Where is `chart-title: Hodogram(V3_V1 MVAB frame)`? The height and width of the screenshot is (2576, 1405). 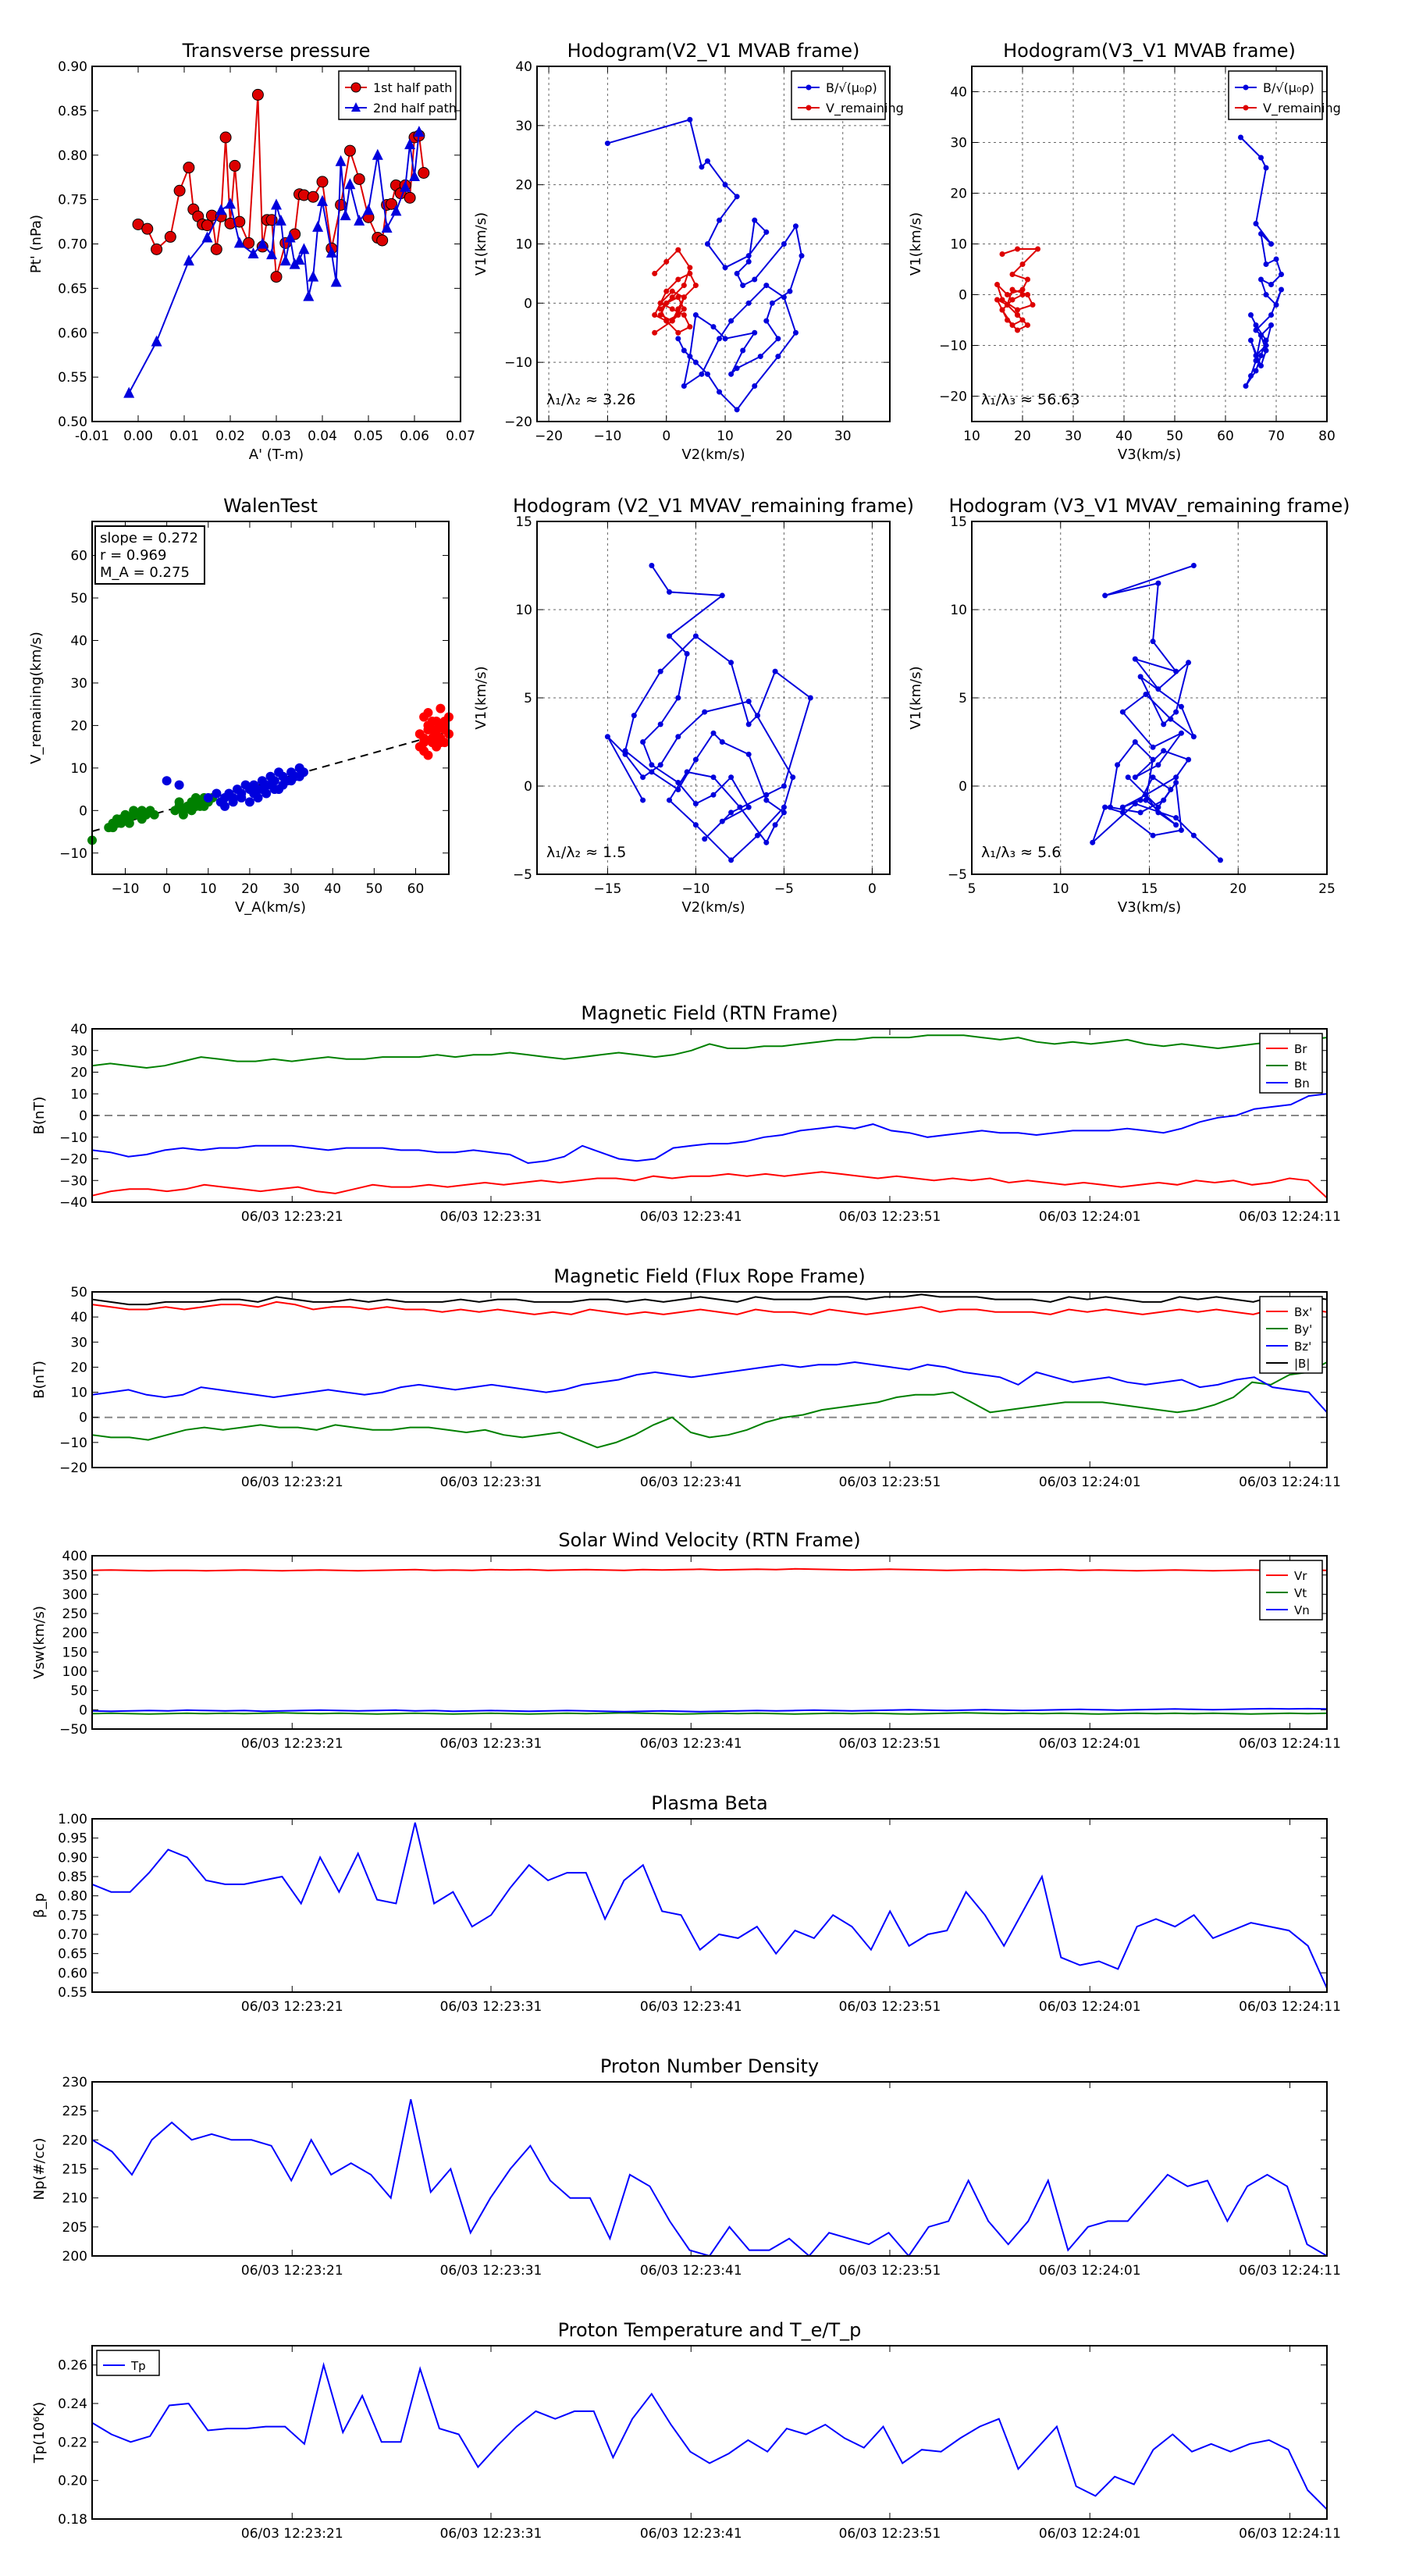 chart-title: Hodogram(V3_V1 MVAB frame) is located at coordinates (1150, 51).